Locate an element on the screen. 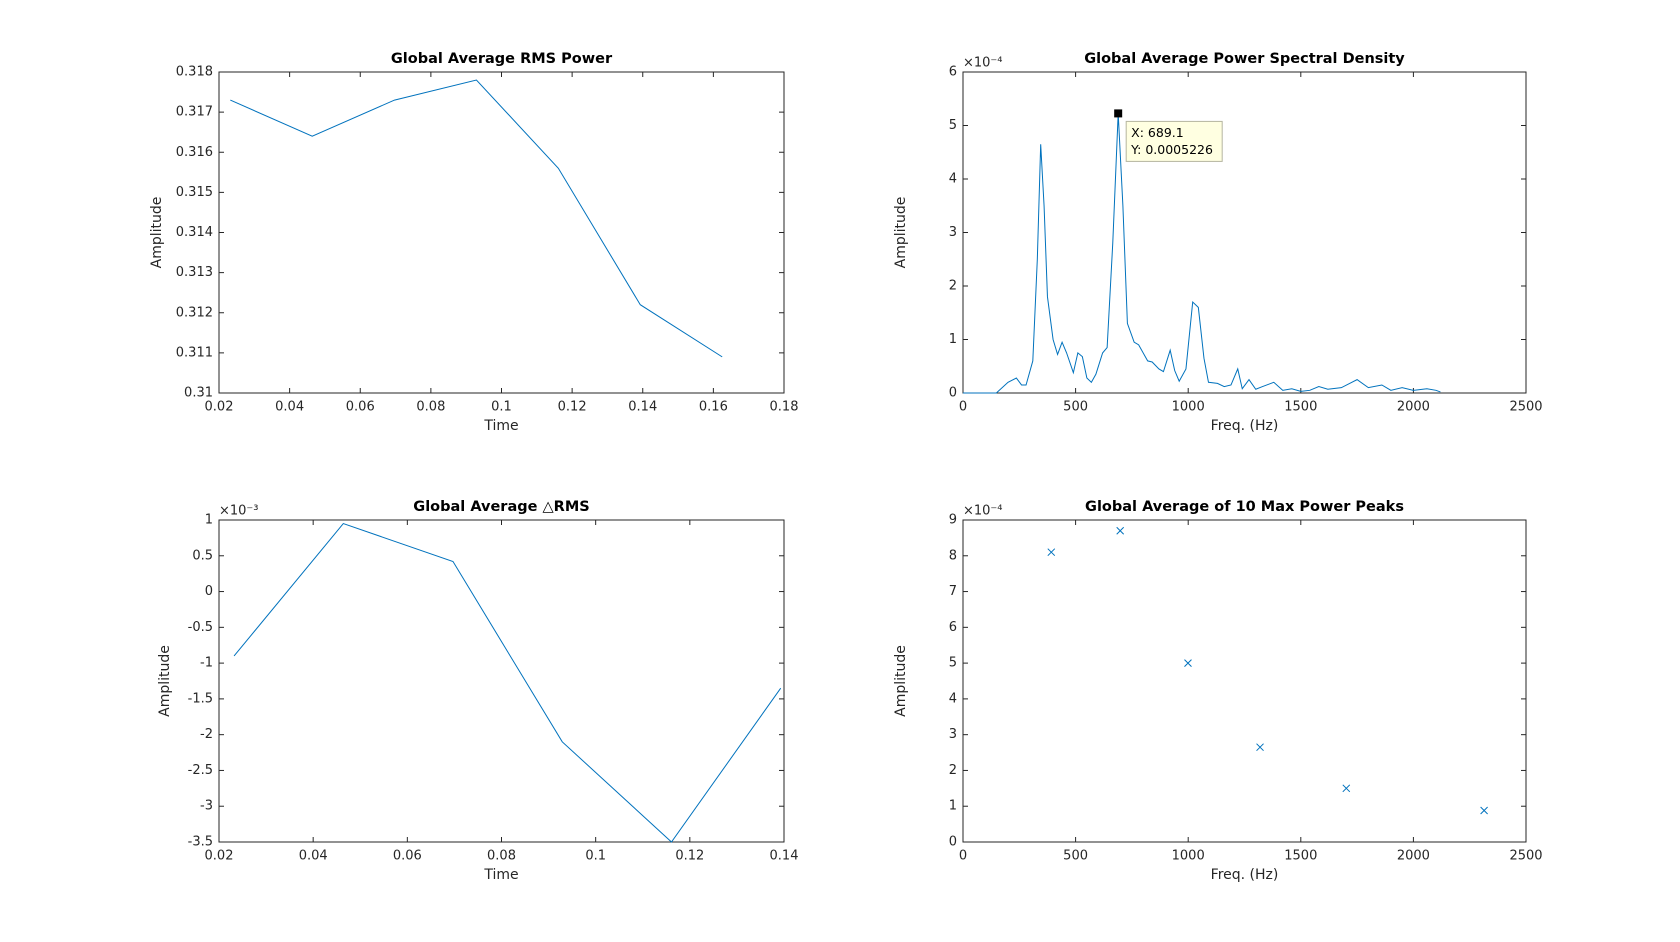  y-tick-label: -2.5 is located at coordinates (200, 770).